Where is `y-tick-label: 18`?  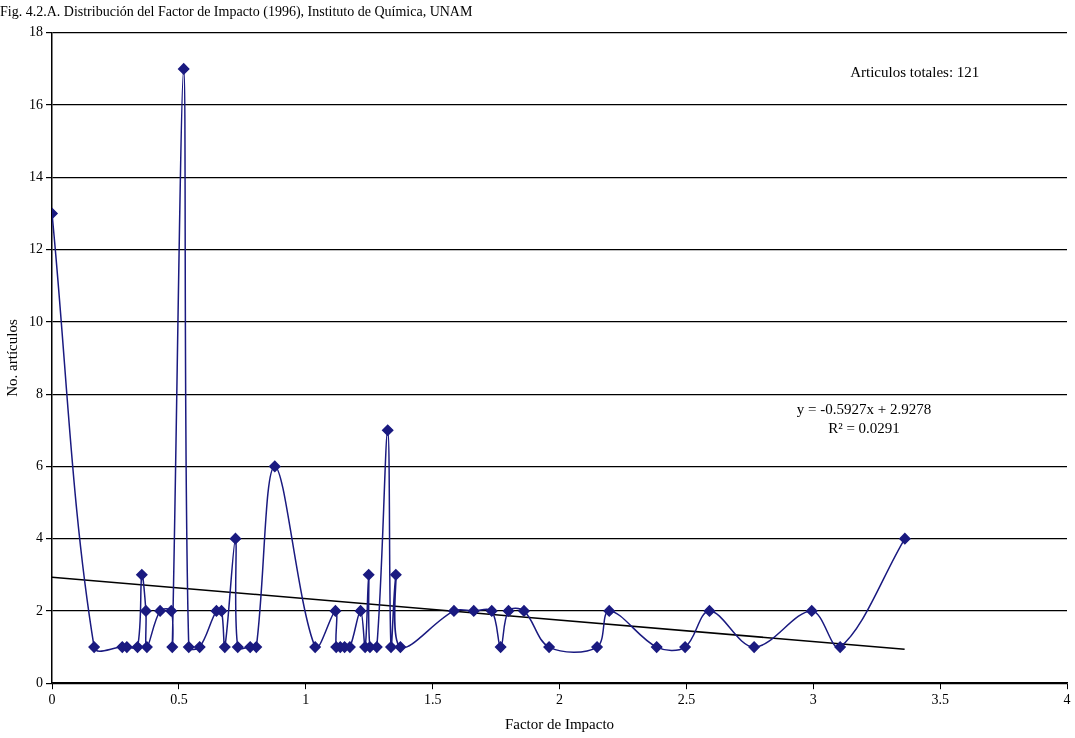
y-tick-label: 18 is located at coordinates (36, 32).